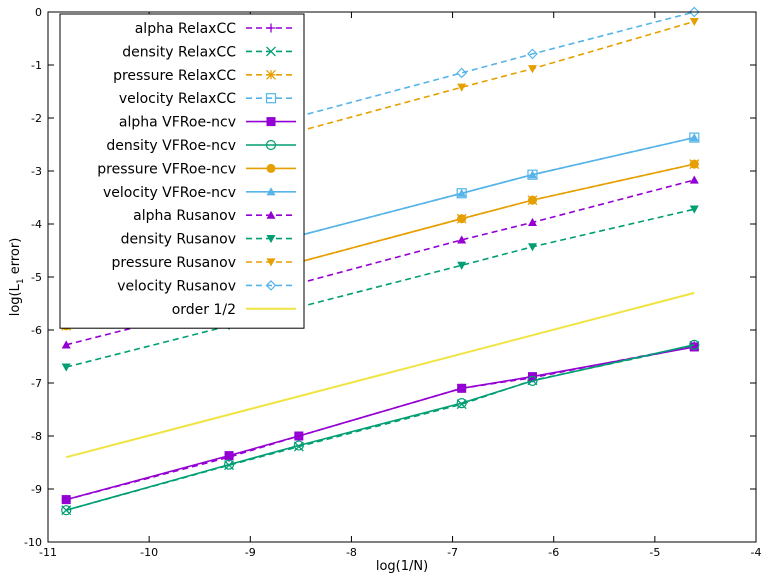  I want to click on x-tick-label: -5, so click(654, 552).